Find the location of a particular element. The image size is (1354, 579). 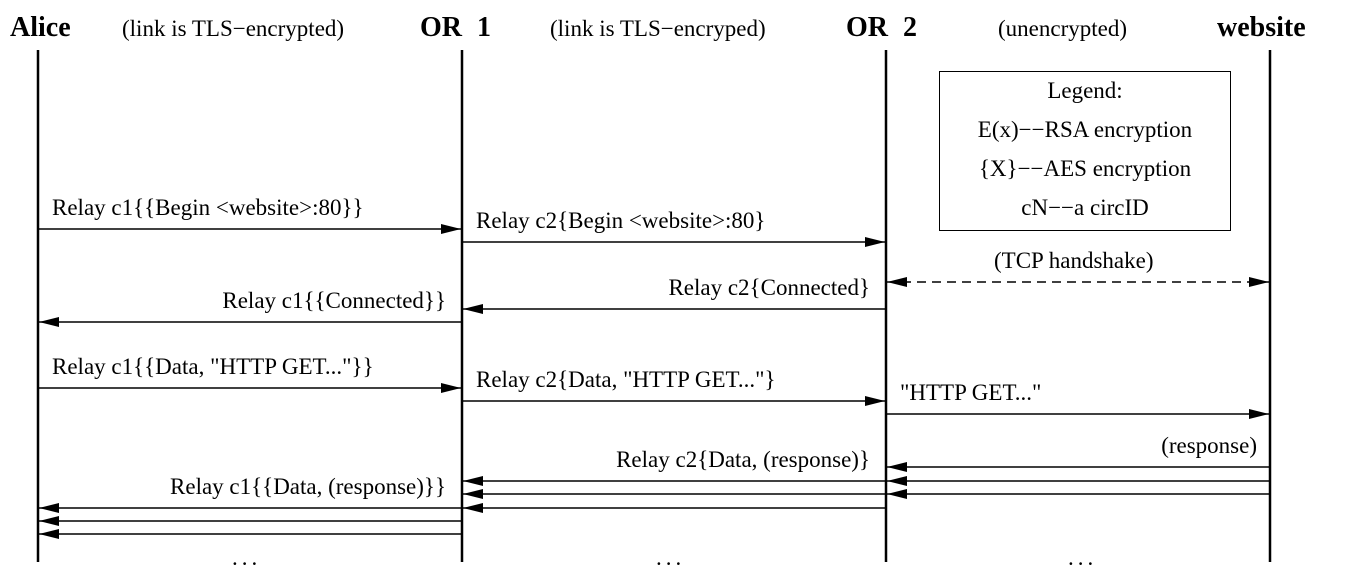

link-note-or1-or2: (link is TLS−encryped) is located at coordinates (658, 28).